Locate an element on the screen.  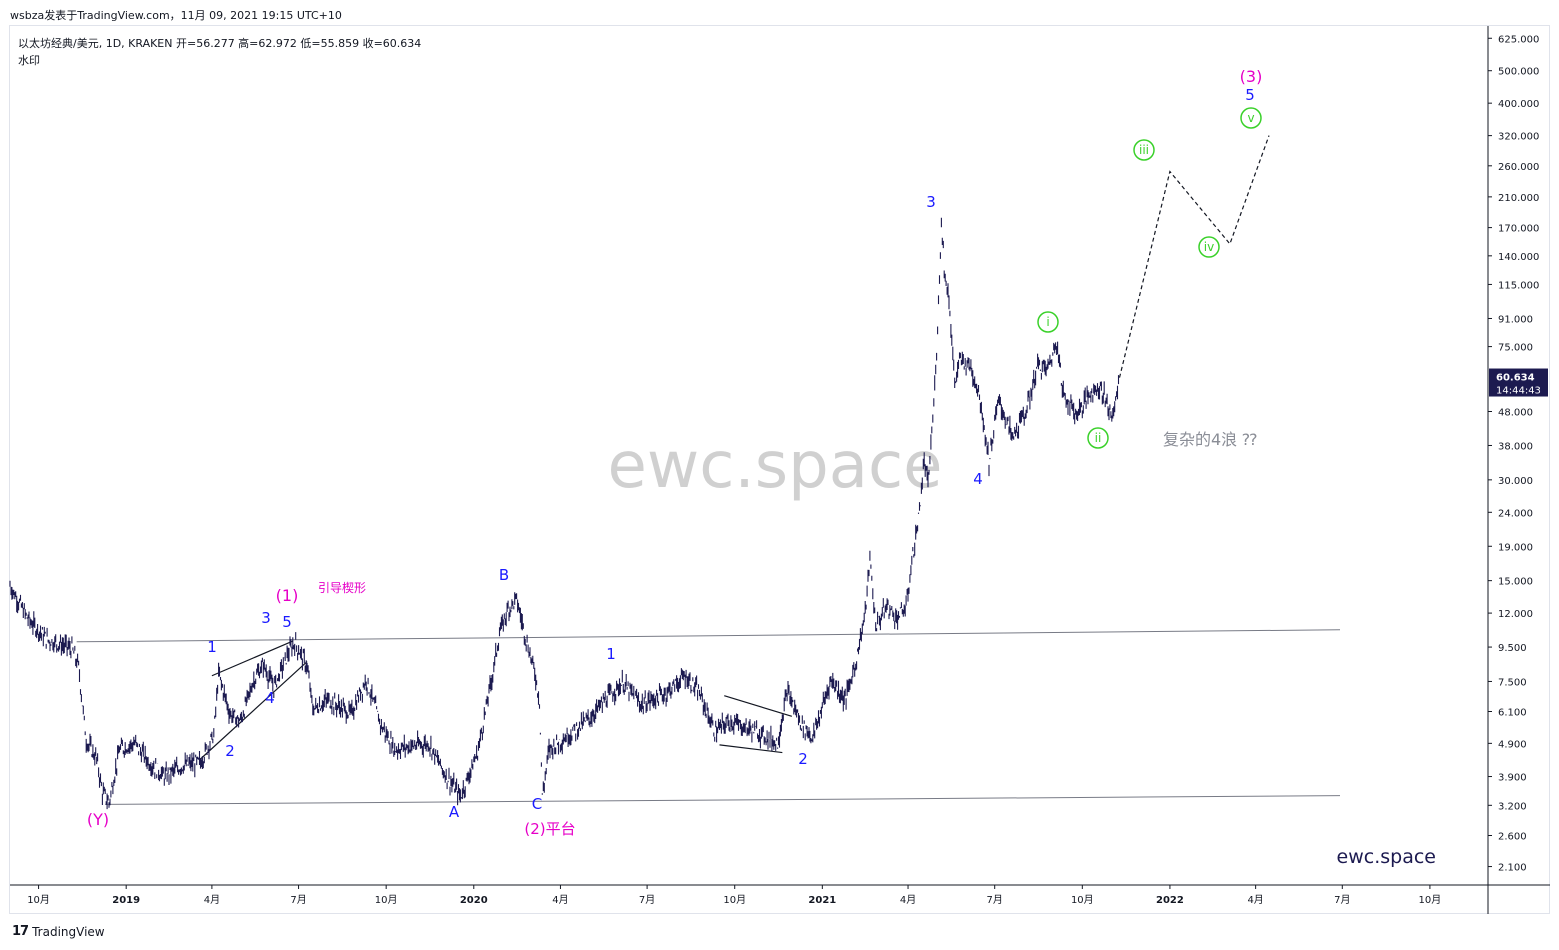
projection-path is located at coordinates (1194, 256).